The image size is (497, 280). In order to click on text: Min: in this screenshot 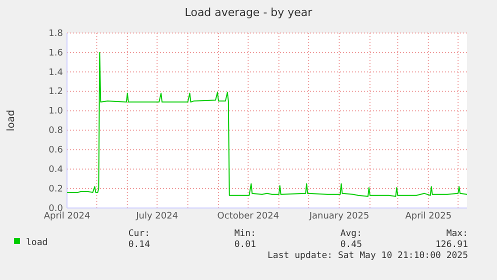, I will do `click(245, 234)`.